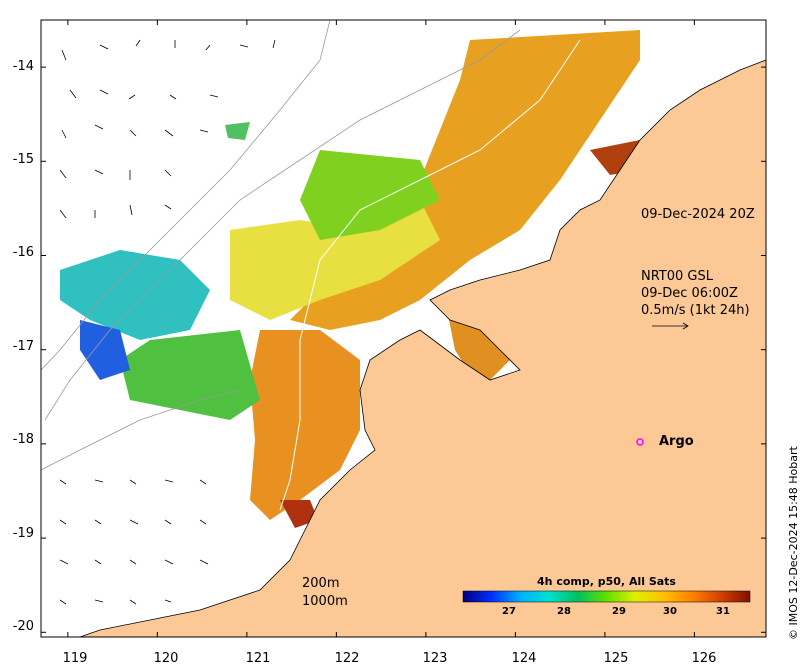 This screenshot has height=672, width=810. What do you see at coordinates (670, 611) in the screenshot?
I see `colorbar-tick: 30` at bounding box center [670, 611].